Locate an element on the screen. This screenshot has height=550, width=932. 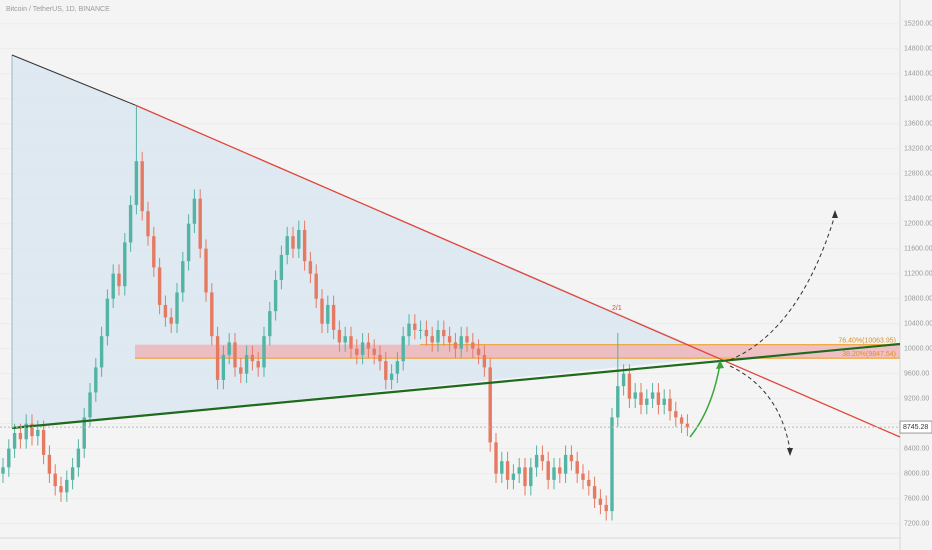
y-tick-label: 10000.00 is located at coordinates (918, 349).